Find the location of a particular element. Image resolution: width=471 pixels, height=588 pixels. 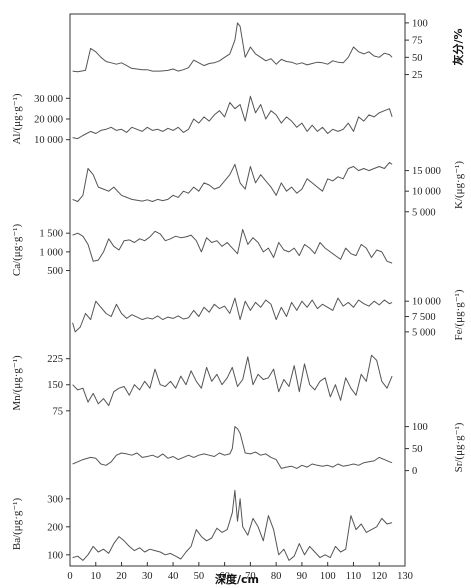

panel-al: 10 000 20 000 30 000 Al/(μg·g⁻¹) is located at coordinates (202, 119).